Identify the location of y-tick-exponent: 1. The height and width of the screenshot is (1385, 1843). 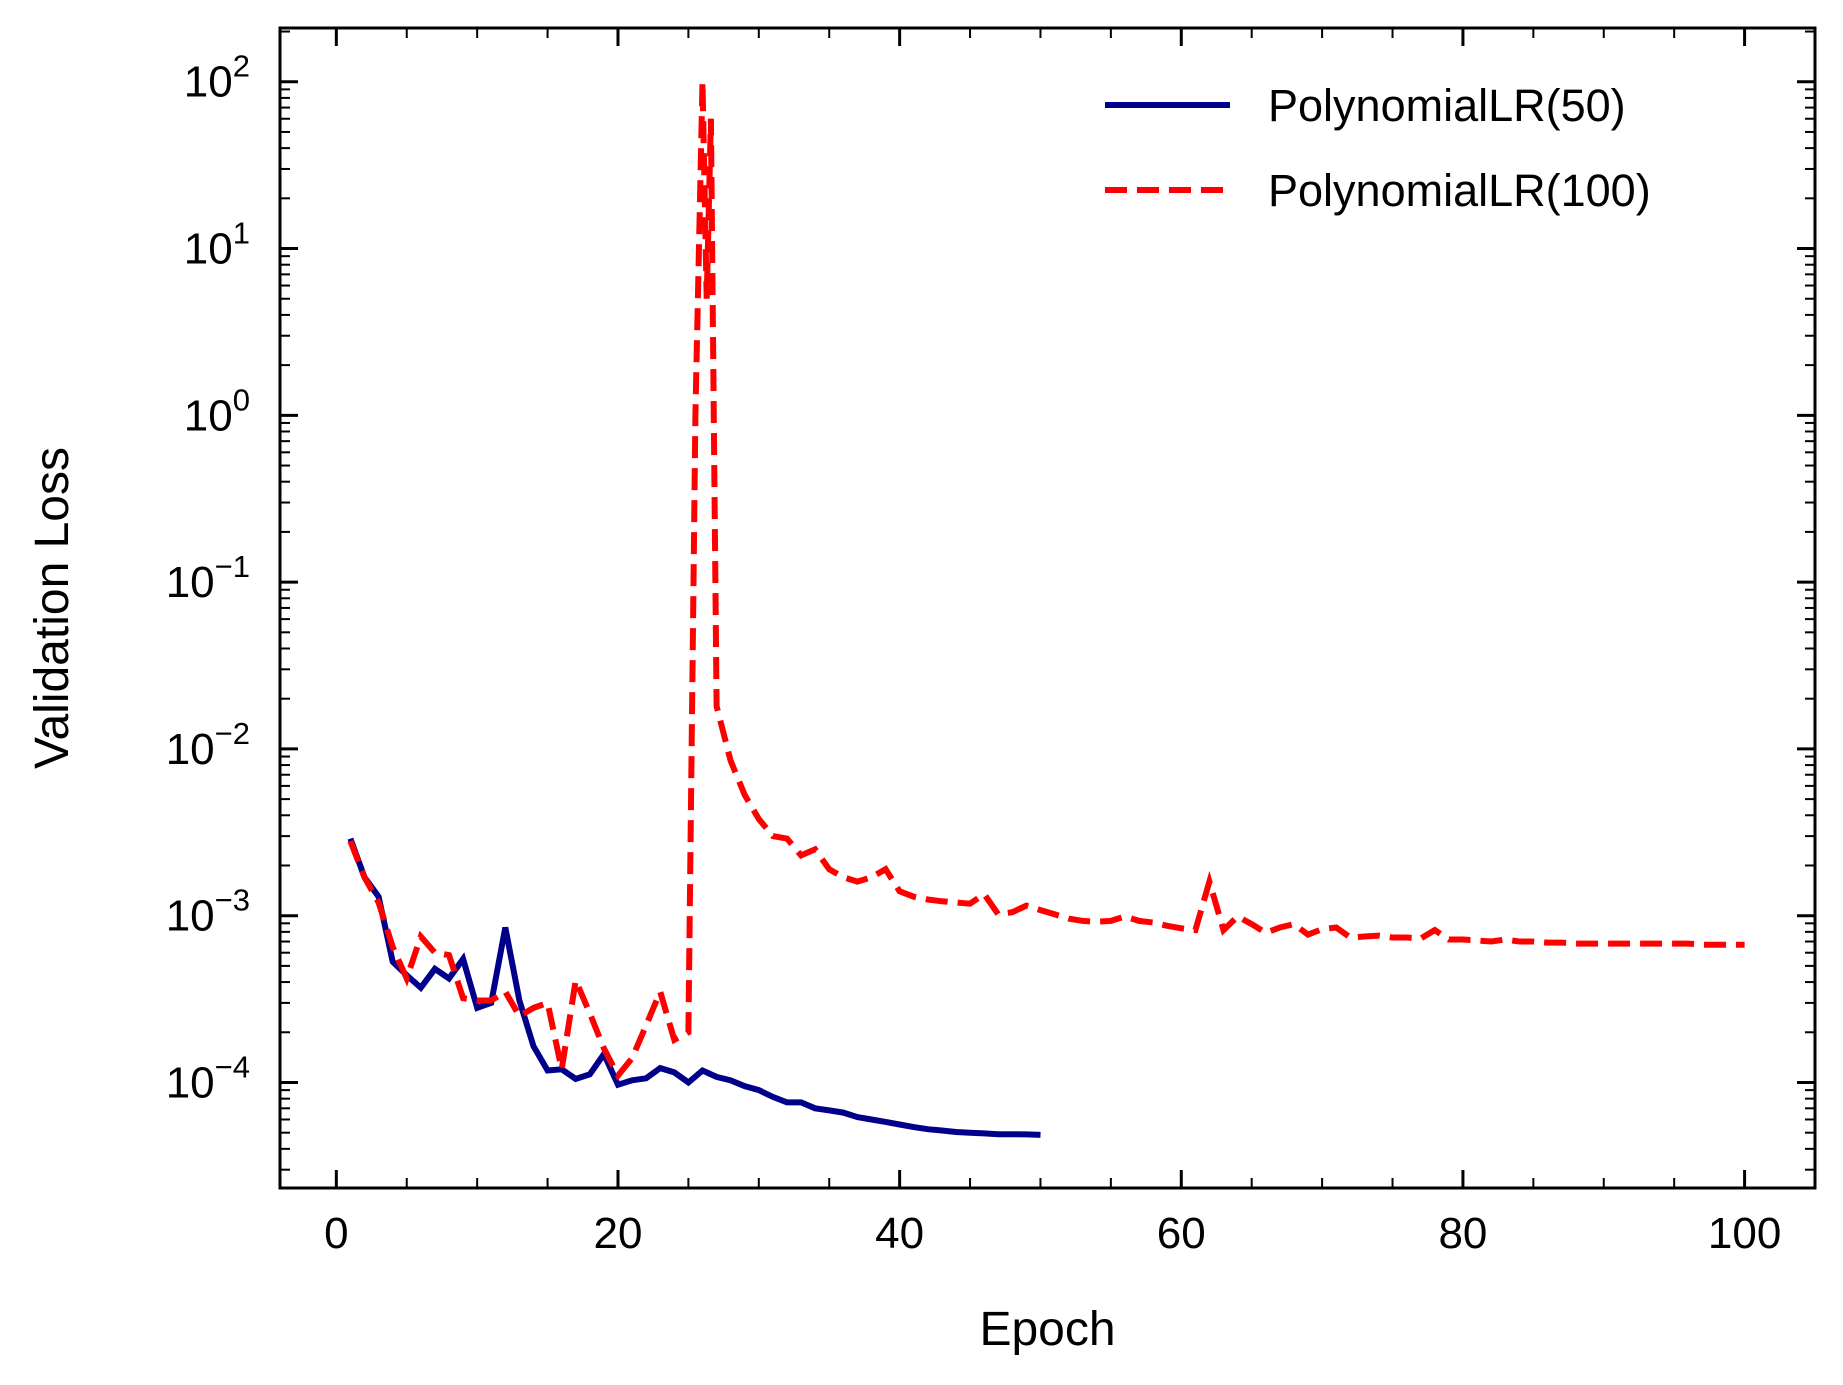
(241, 233).